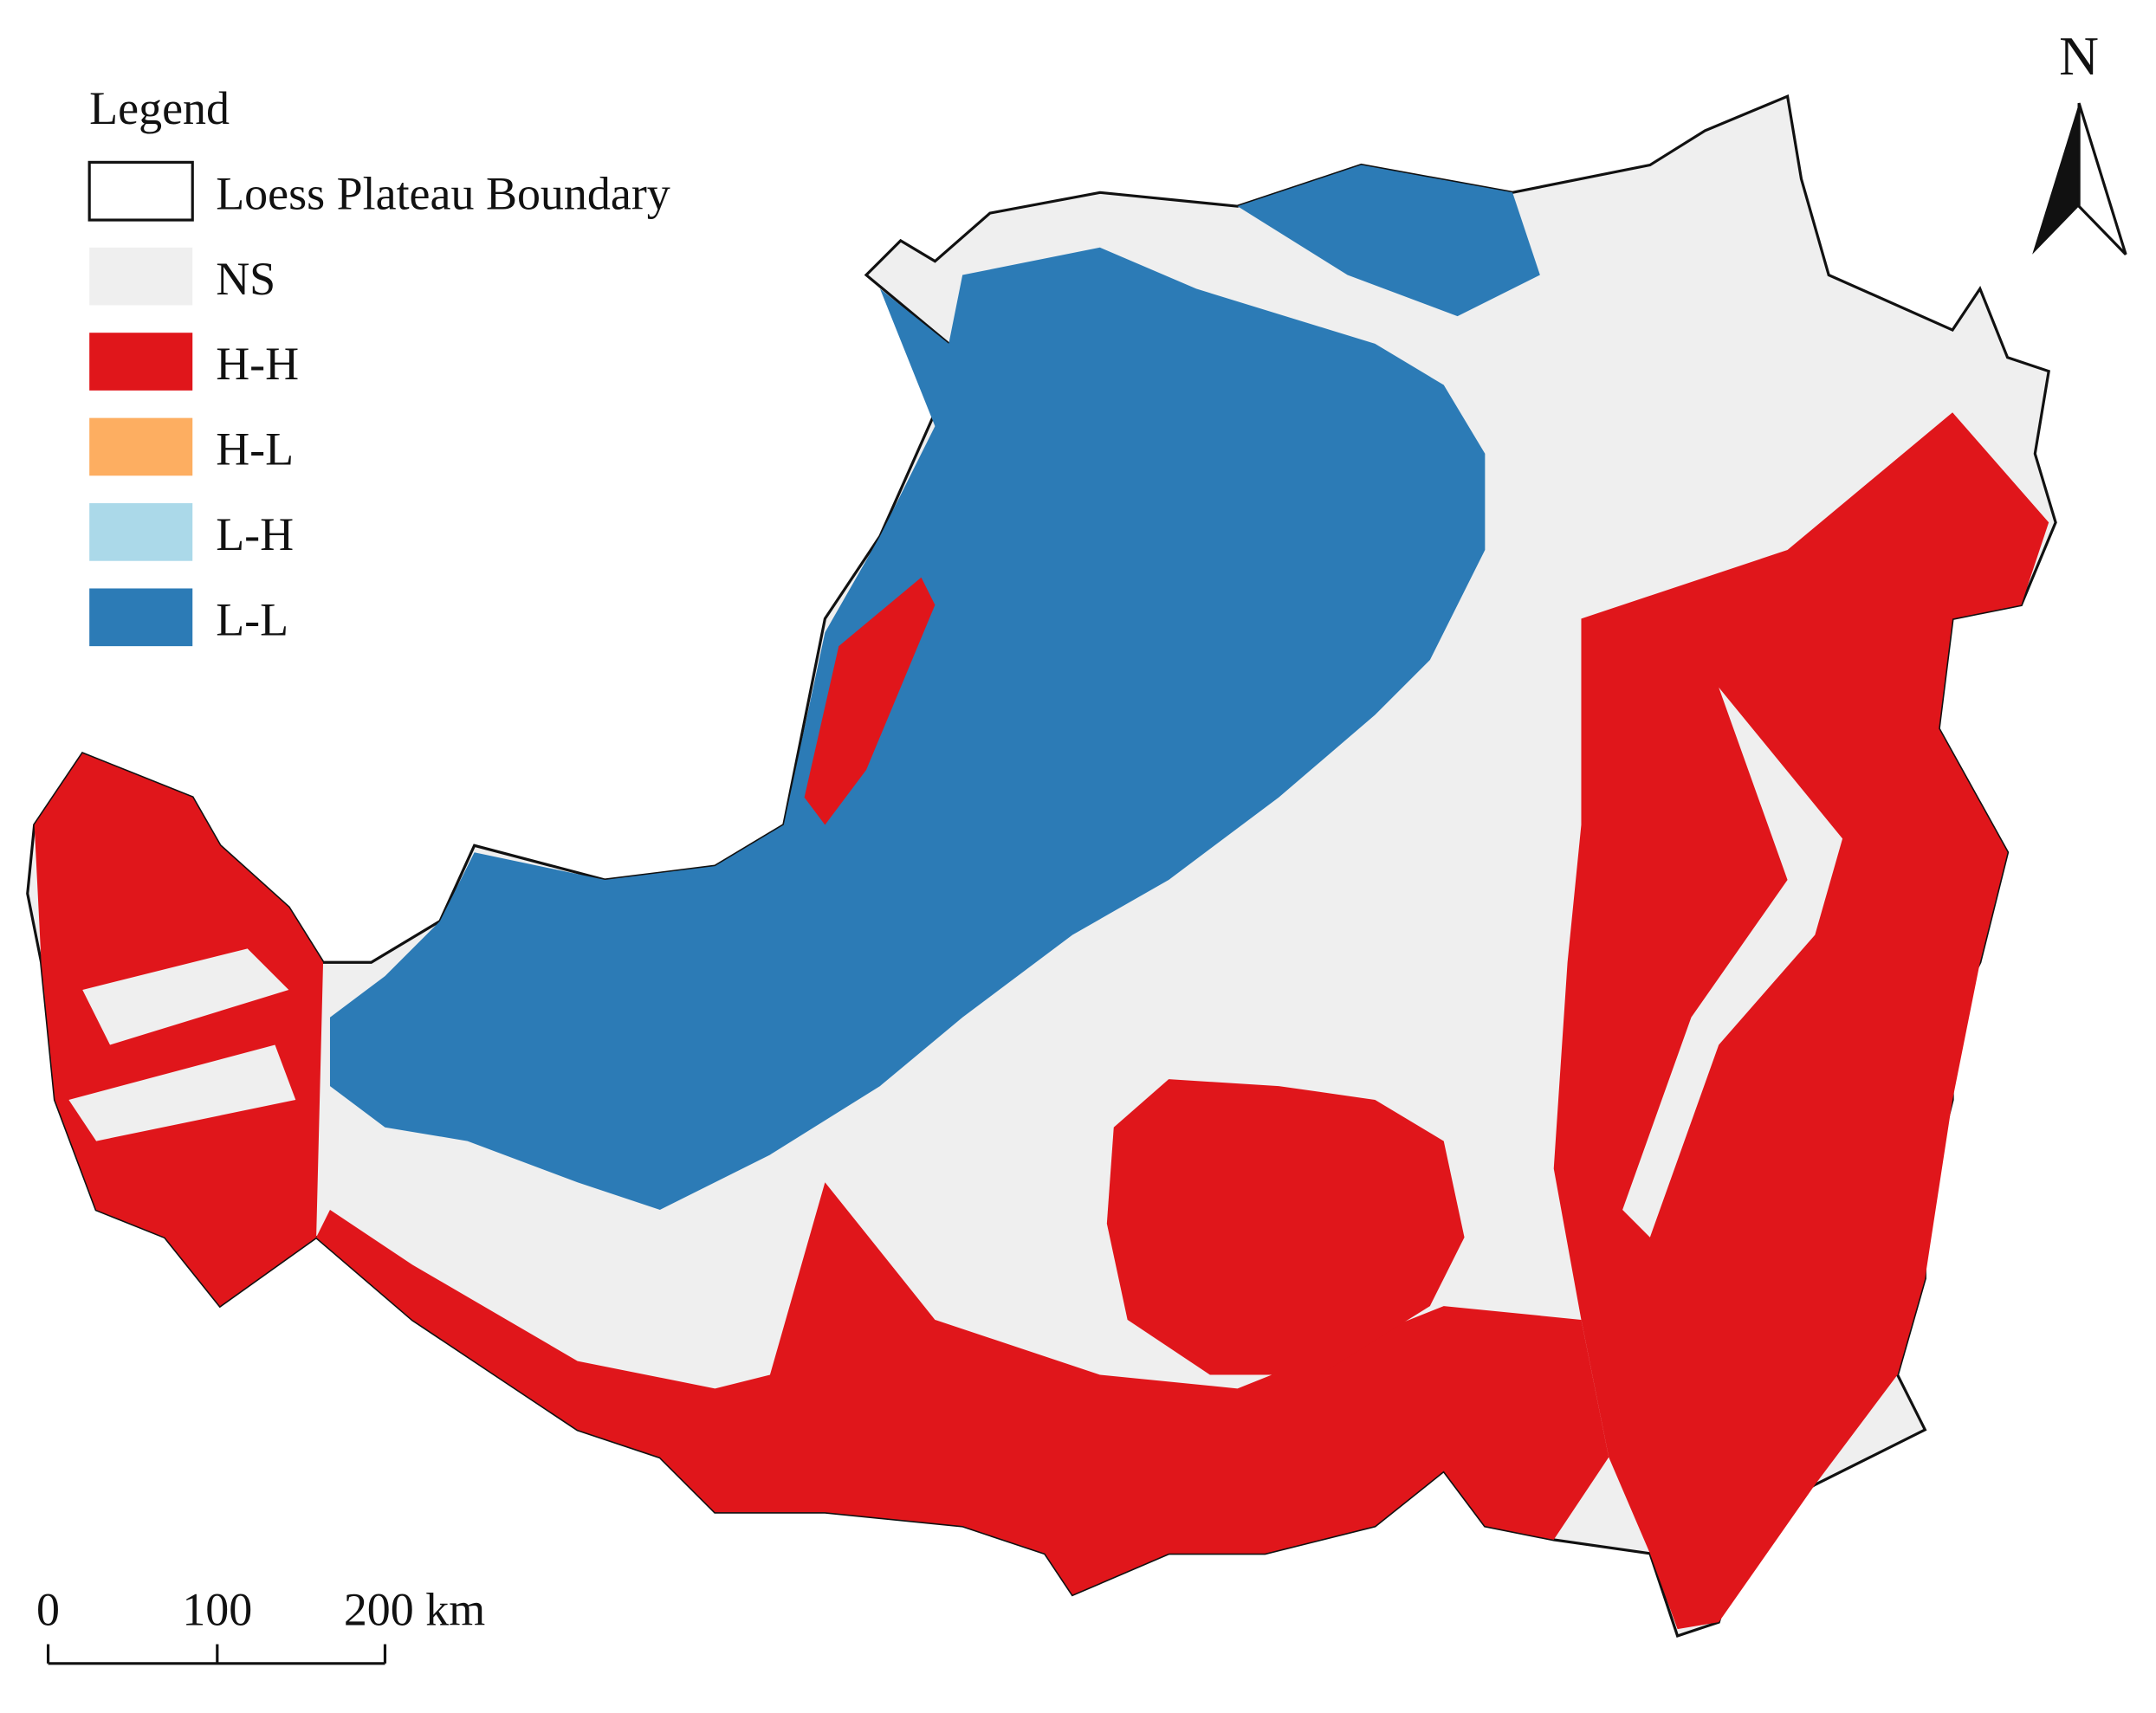  I want to click on legend-label: NS, so click(245, 279).